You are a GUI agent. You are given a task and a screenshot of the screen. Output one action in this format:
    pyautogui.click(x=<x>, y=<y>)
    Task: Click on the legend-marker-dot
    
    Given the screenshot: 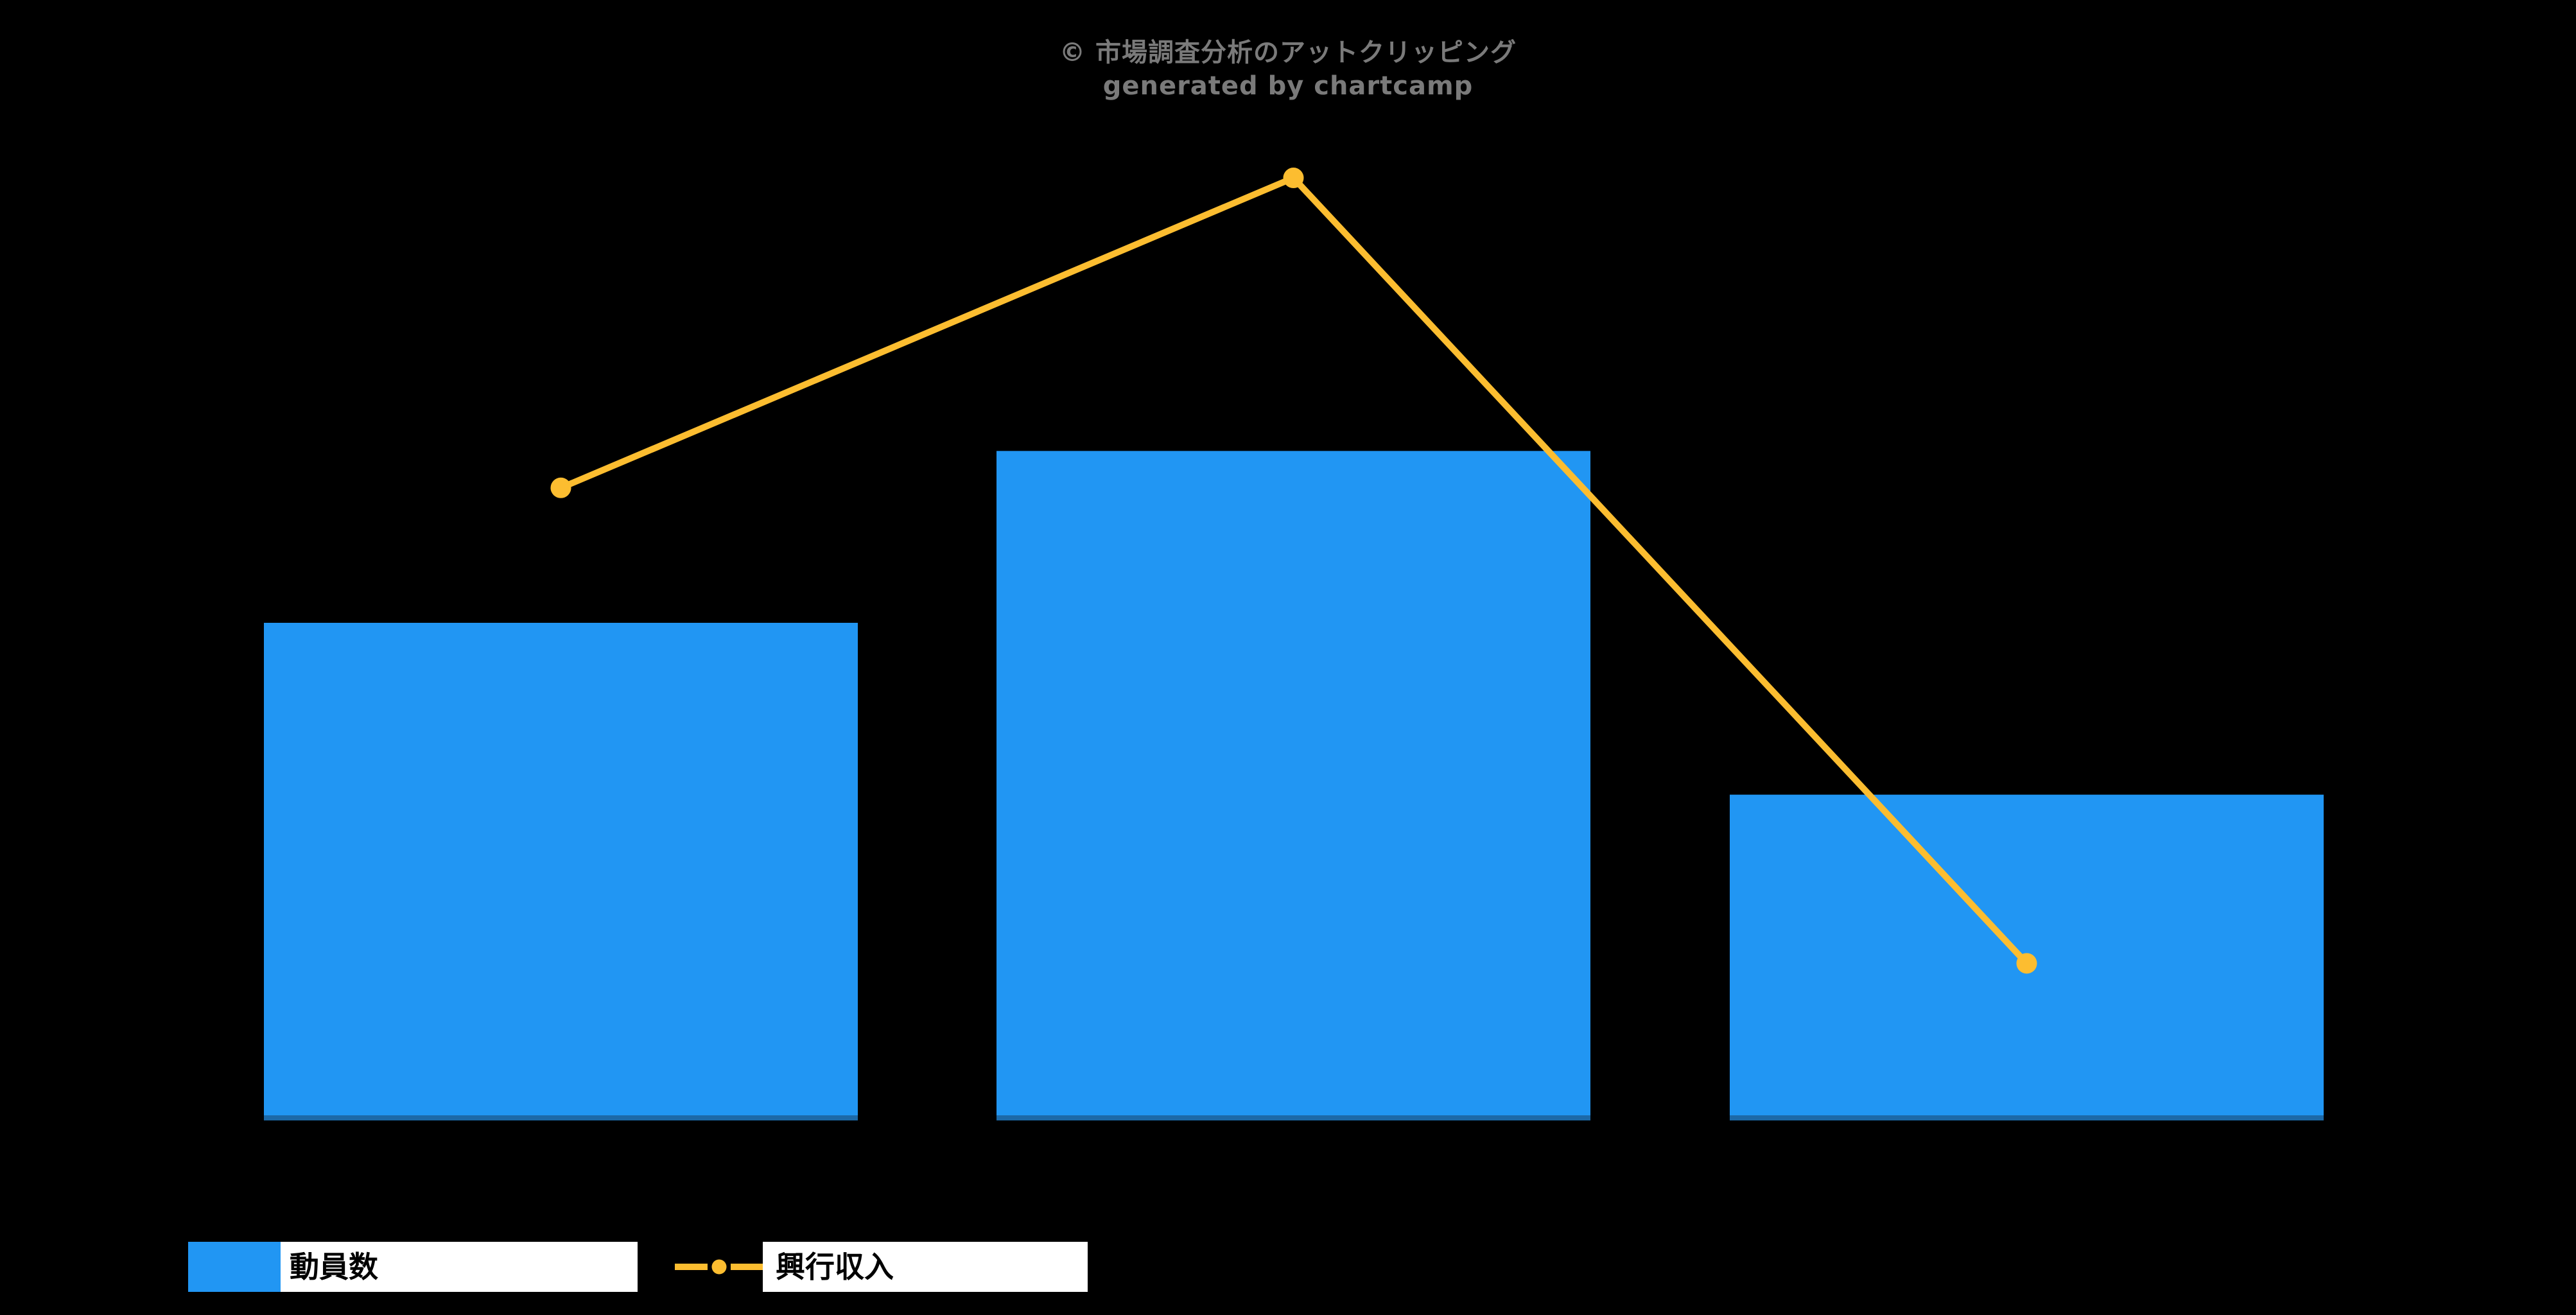 What is the action you would take?
    pyautogui.click(x=719, y=1267)
    